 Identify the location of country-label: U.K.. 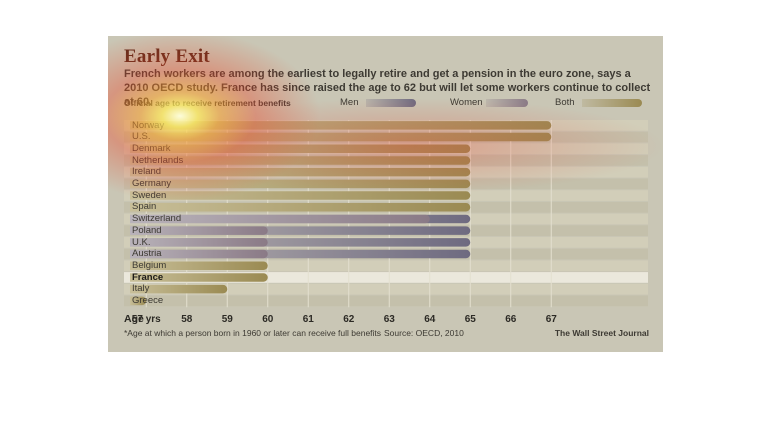
(141, 242).